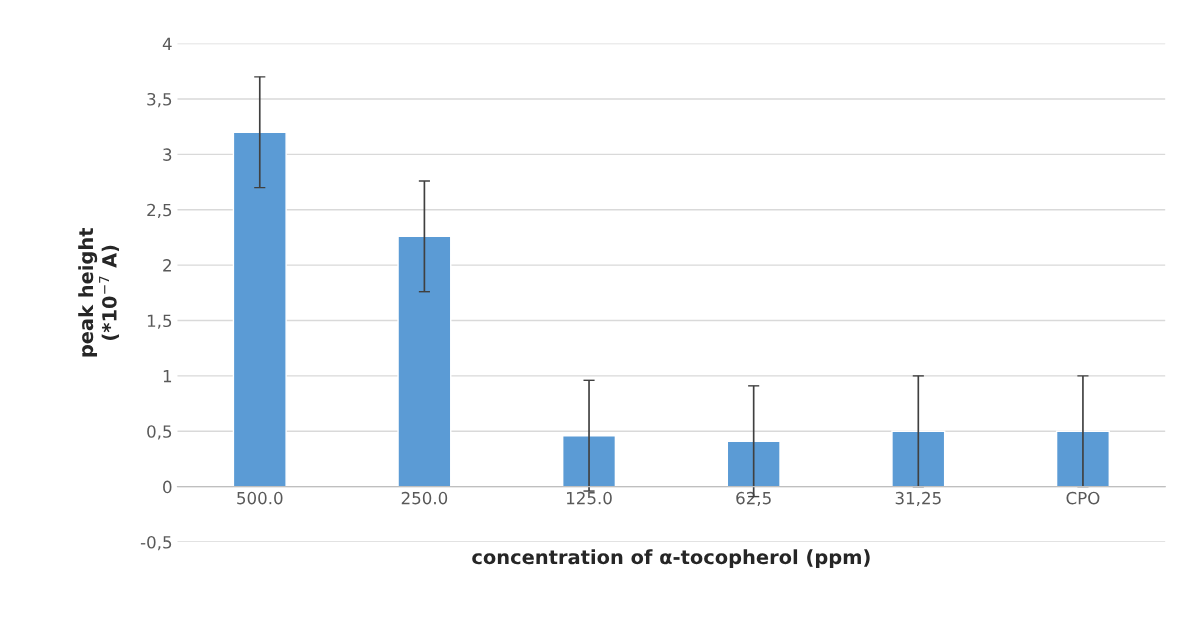 The width and height of the screenshot is (1183, 623). Describe the element at coordinates (424, 498) in the screenshot. I see `x-tick-label: 250.0` at that location.